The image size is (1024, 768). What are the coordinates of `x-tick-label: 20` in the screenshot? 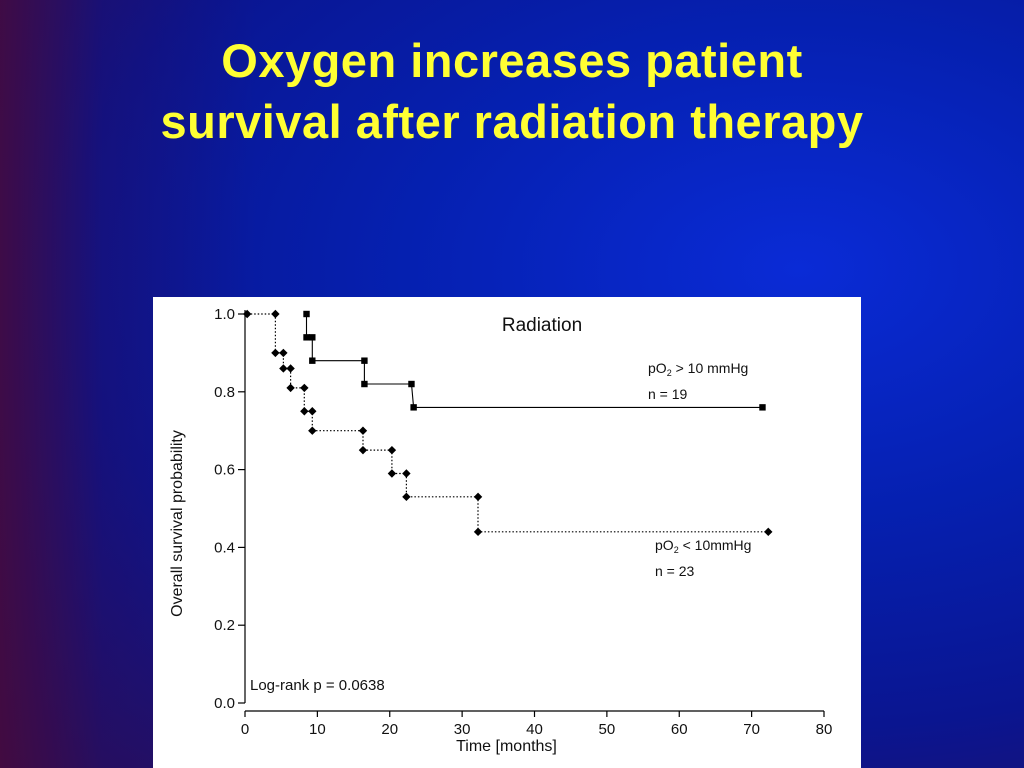 It's located at (389, 729).